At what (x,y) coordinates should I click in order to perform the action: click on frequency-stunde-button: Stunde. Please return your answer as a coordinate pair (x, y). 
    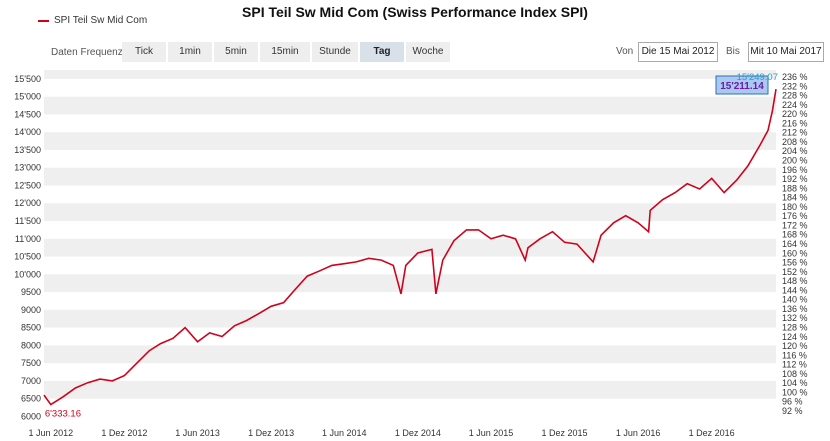
    Looking at the image, I should click on (335, 52).